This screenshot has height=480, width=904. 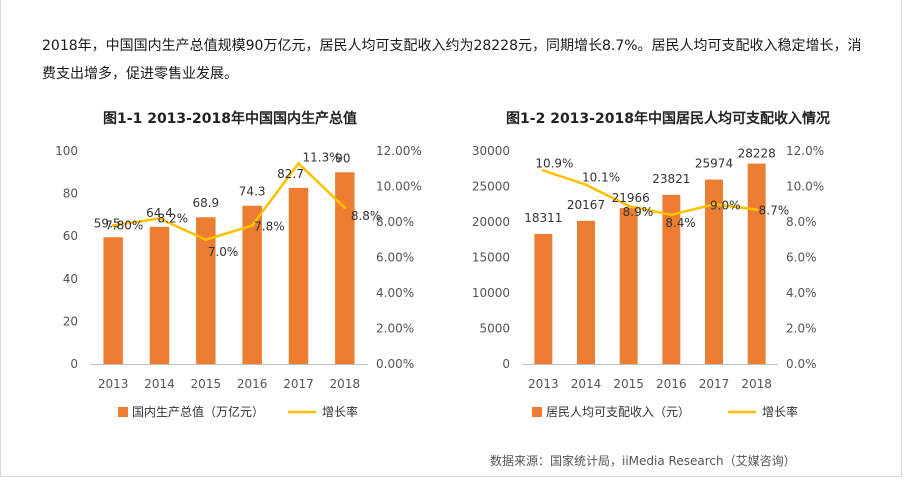 I want to click on line-value-label: 7.8%, so click(x=269, y=227).